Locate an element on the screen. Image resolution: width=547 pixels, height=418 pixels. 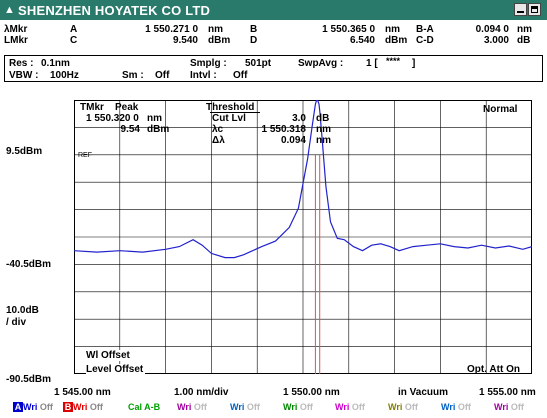
threshold-divider is located at coordinates (235, 112).